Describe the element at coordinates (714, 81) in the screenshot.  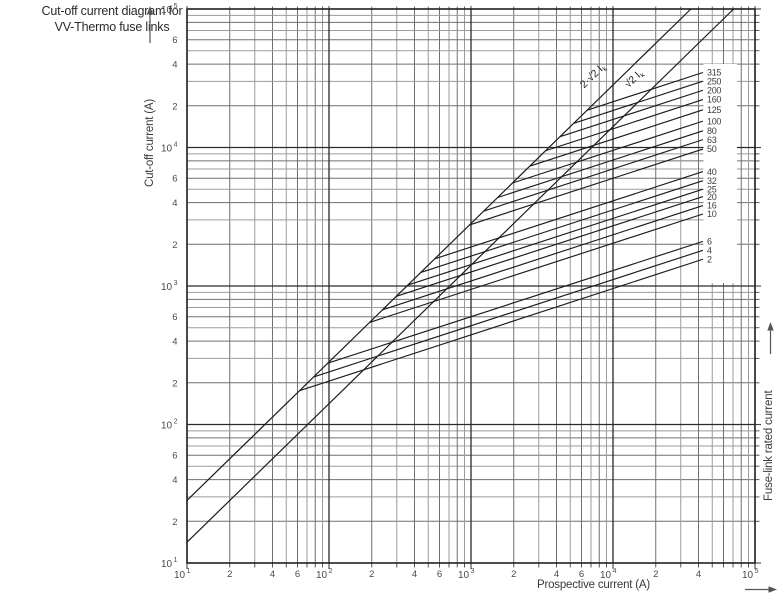
I see `fuse-rating-label: 250` at that location.